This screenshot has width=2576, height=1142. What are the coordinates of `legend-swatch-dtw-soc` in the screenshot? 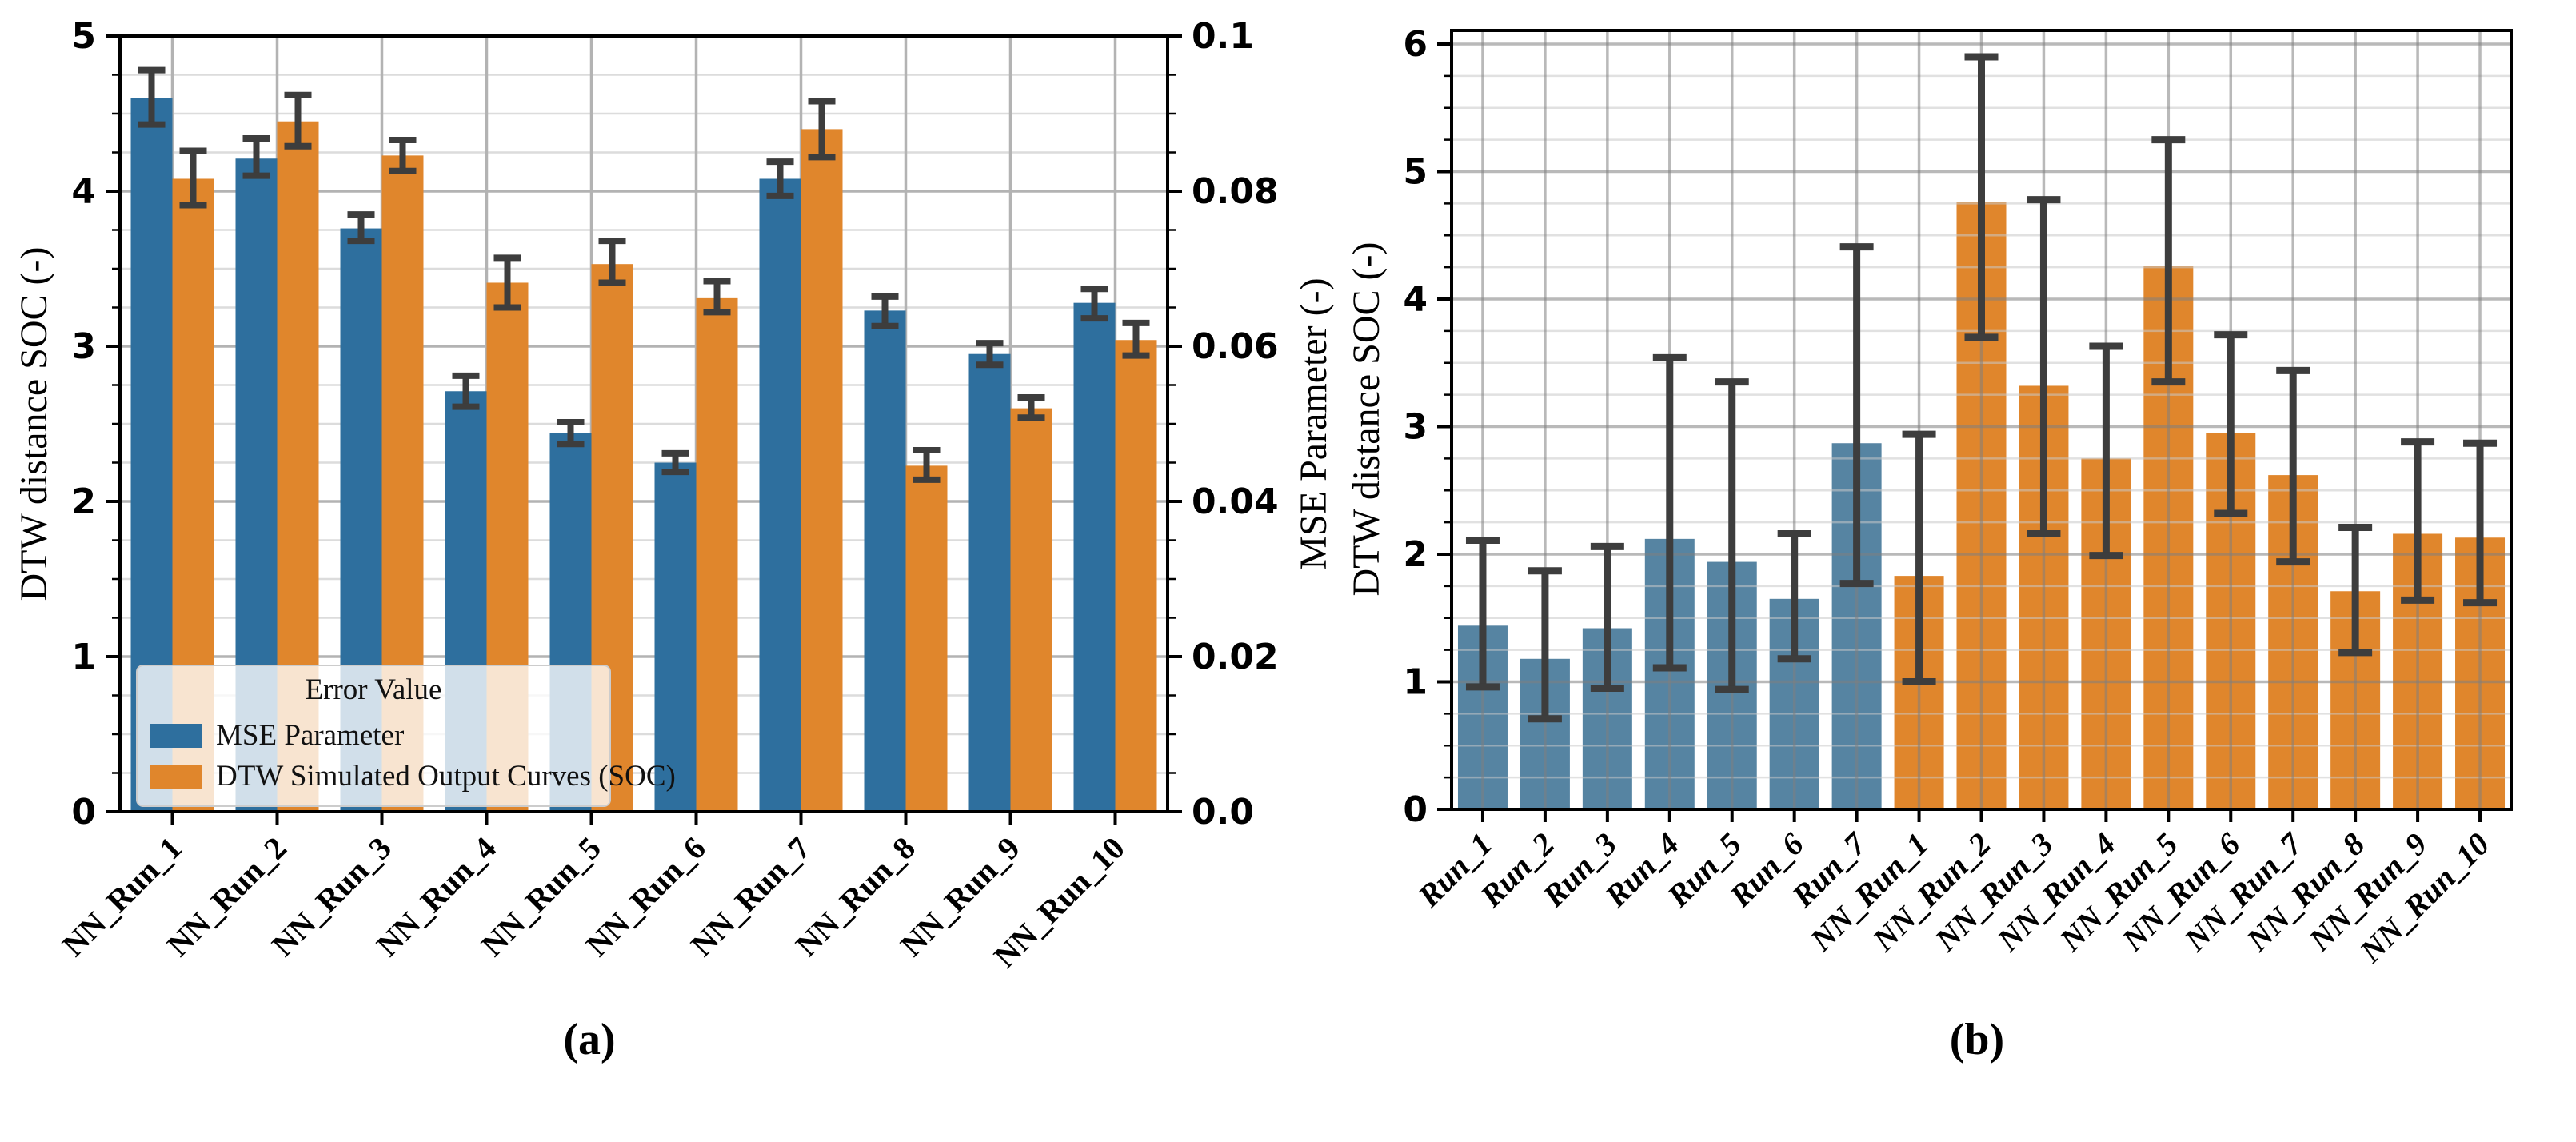 It's located at (176, 777).